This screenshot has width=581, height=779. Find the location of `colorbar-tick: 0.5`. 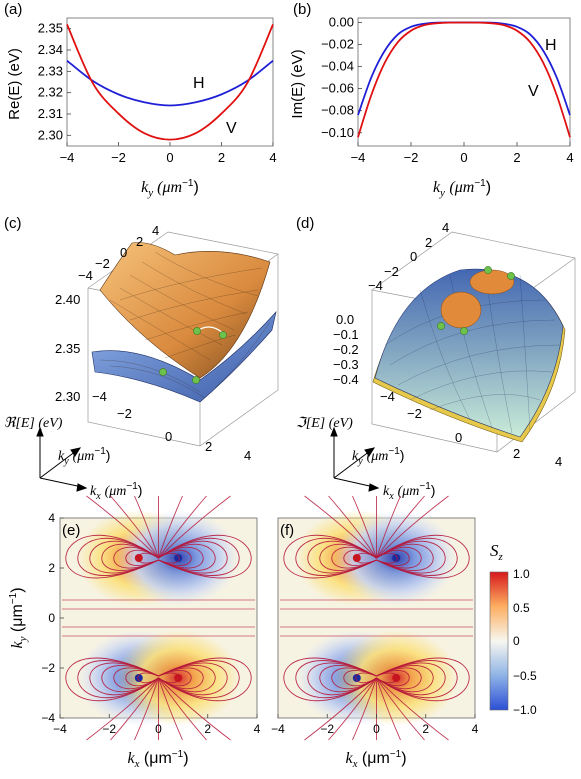

colorbar-tick: 0.5 is located at coordinates (521, 608).